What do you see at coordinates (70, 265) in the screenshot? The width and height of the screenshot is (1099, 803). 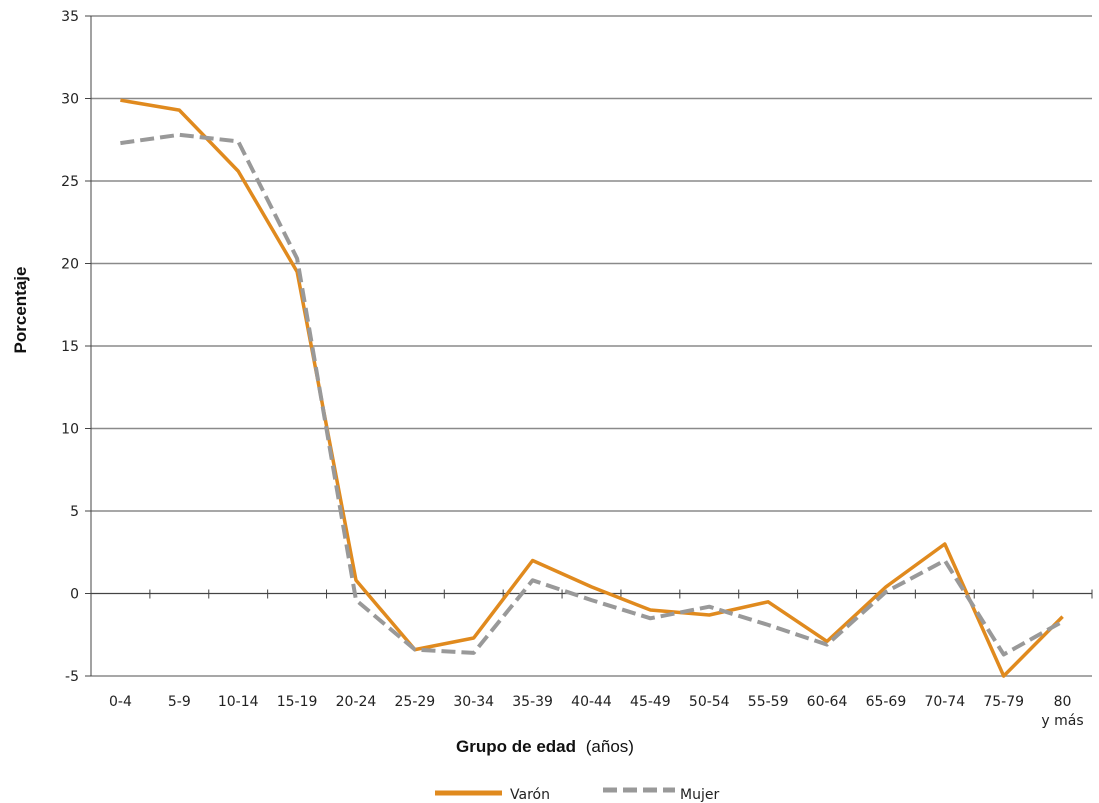 I see `y-tick-label: 20` at bounding box center [70, 265].